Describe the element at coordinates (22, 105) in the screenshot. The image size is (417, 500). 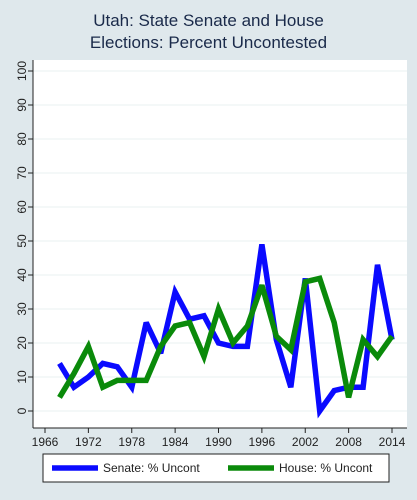
I see `y-tick-label-90: 90` at that location.